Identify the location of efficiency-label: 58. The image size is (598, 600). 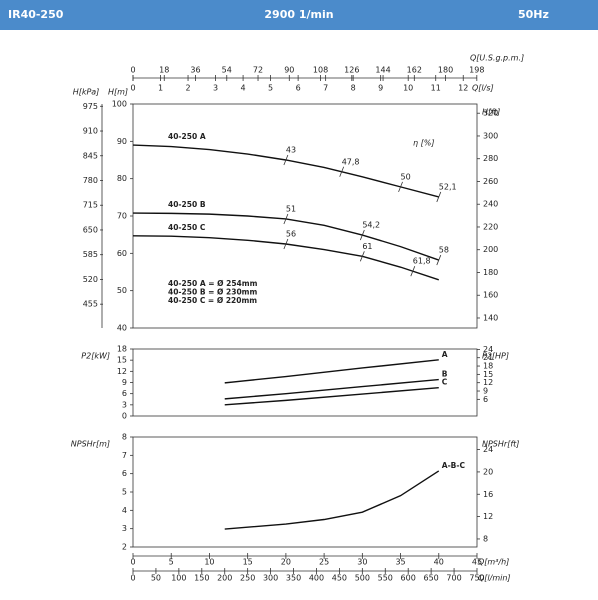
(444, 250).